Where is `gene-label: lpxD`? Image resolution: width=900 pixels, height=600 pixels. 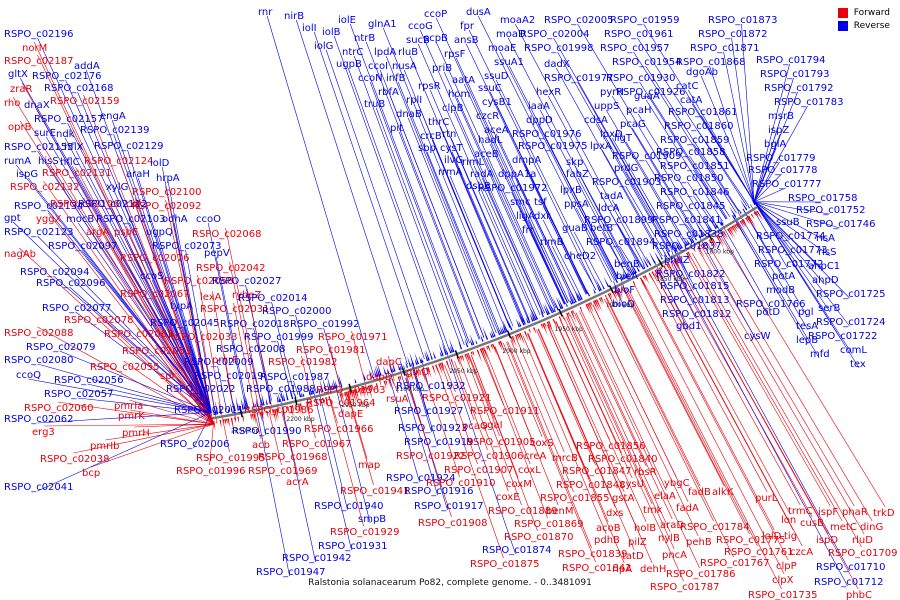
gene-label: lpxD is located at coordinates (611, 134).